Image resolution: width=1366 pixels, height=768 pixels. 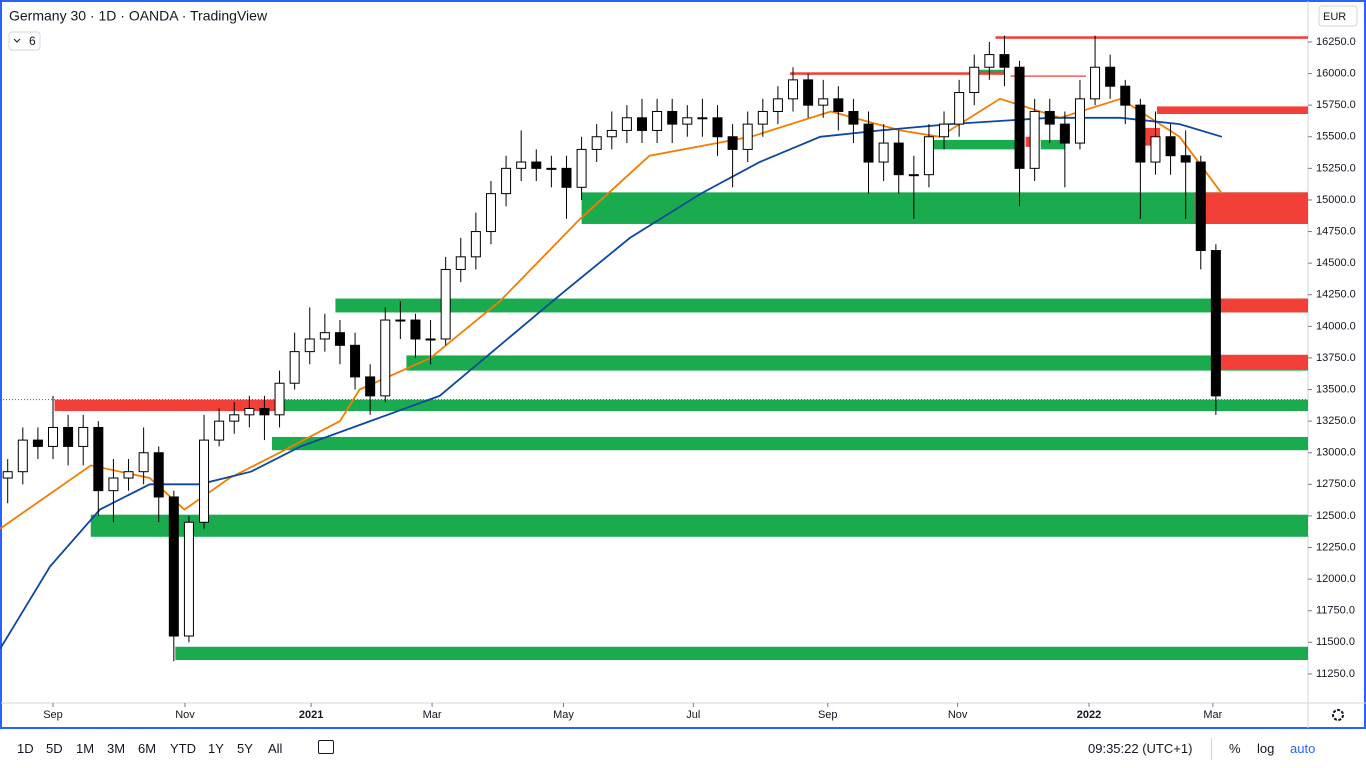 I want to click on y-tick-label: 15250.0, so click(x=1336, y=168).